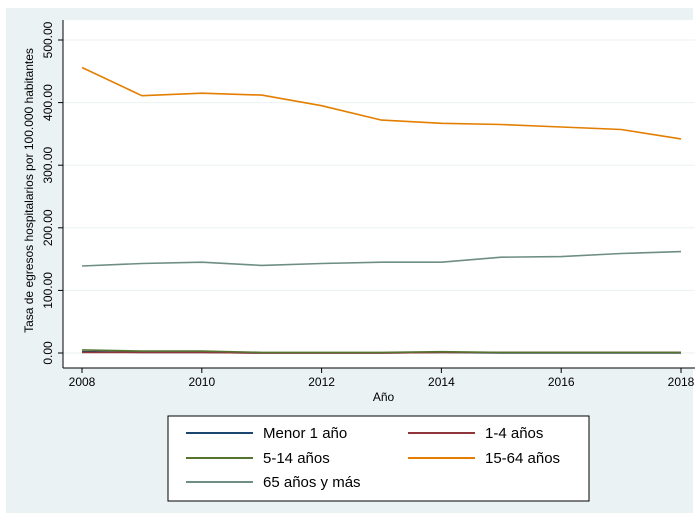 The height and width of the screenshot is (515, 699). I want to click on x-axis-ticks: 2008 2010 2012 2014 2016 2018, so click(382, 378).